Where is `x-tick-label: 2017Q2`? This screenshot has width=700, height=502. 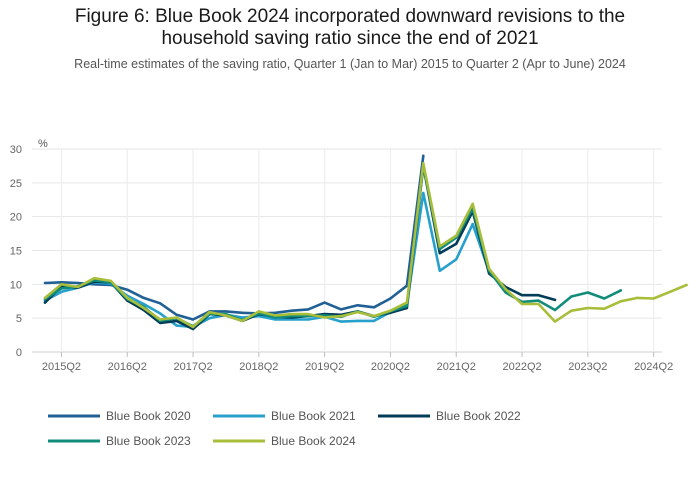
x-tick-label: 2017Q2 is located at coordinates (192, 367).